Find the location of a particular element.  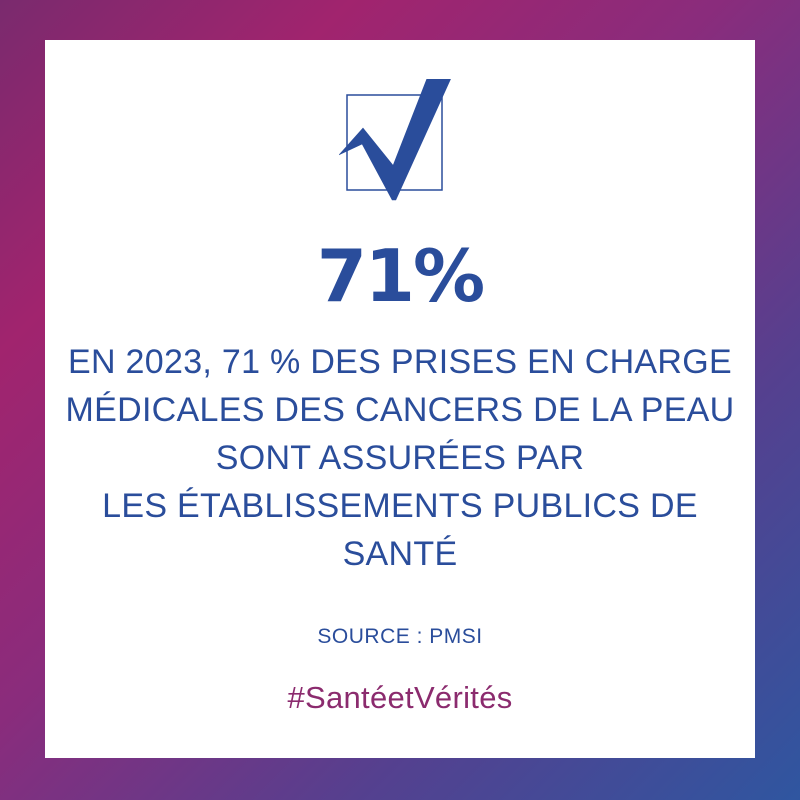

hashtag-label: #SantéetVérités is located at coordinates (400, 697).